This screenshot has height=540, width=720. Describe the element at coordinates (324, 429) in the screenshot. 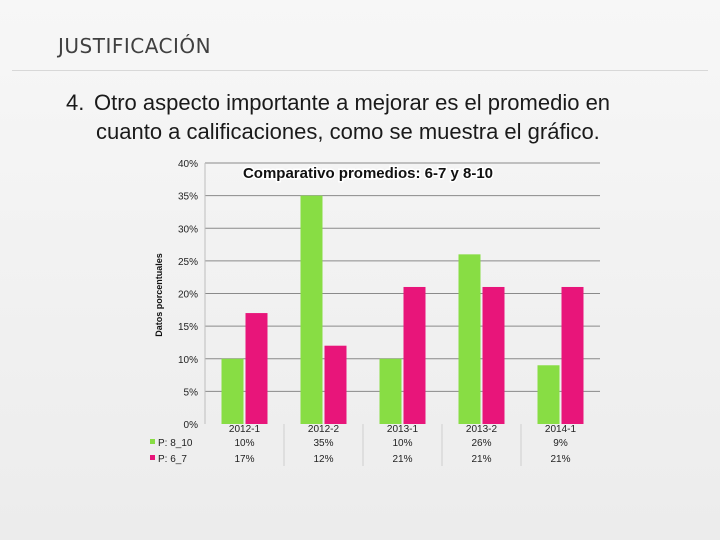

I see `category-label: 2012-2` at that location.